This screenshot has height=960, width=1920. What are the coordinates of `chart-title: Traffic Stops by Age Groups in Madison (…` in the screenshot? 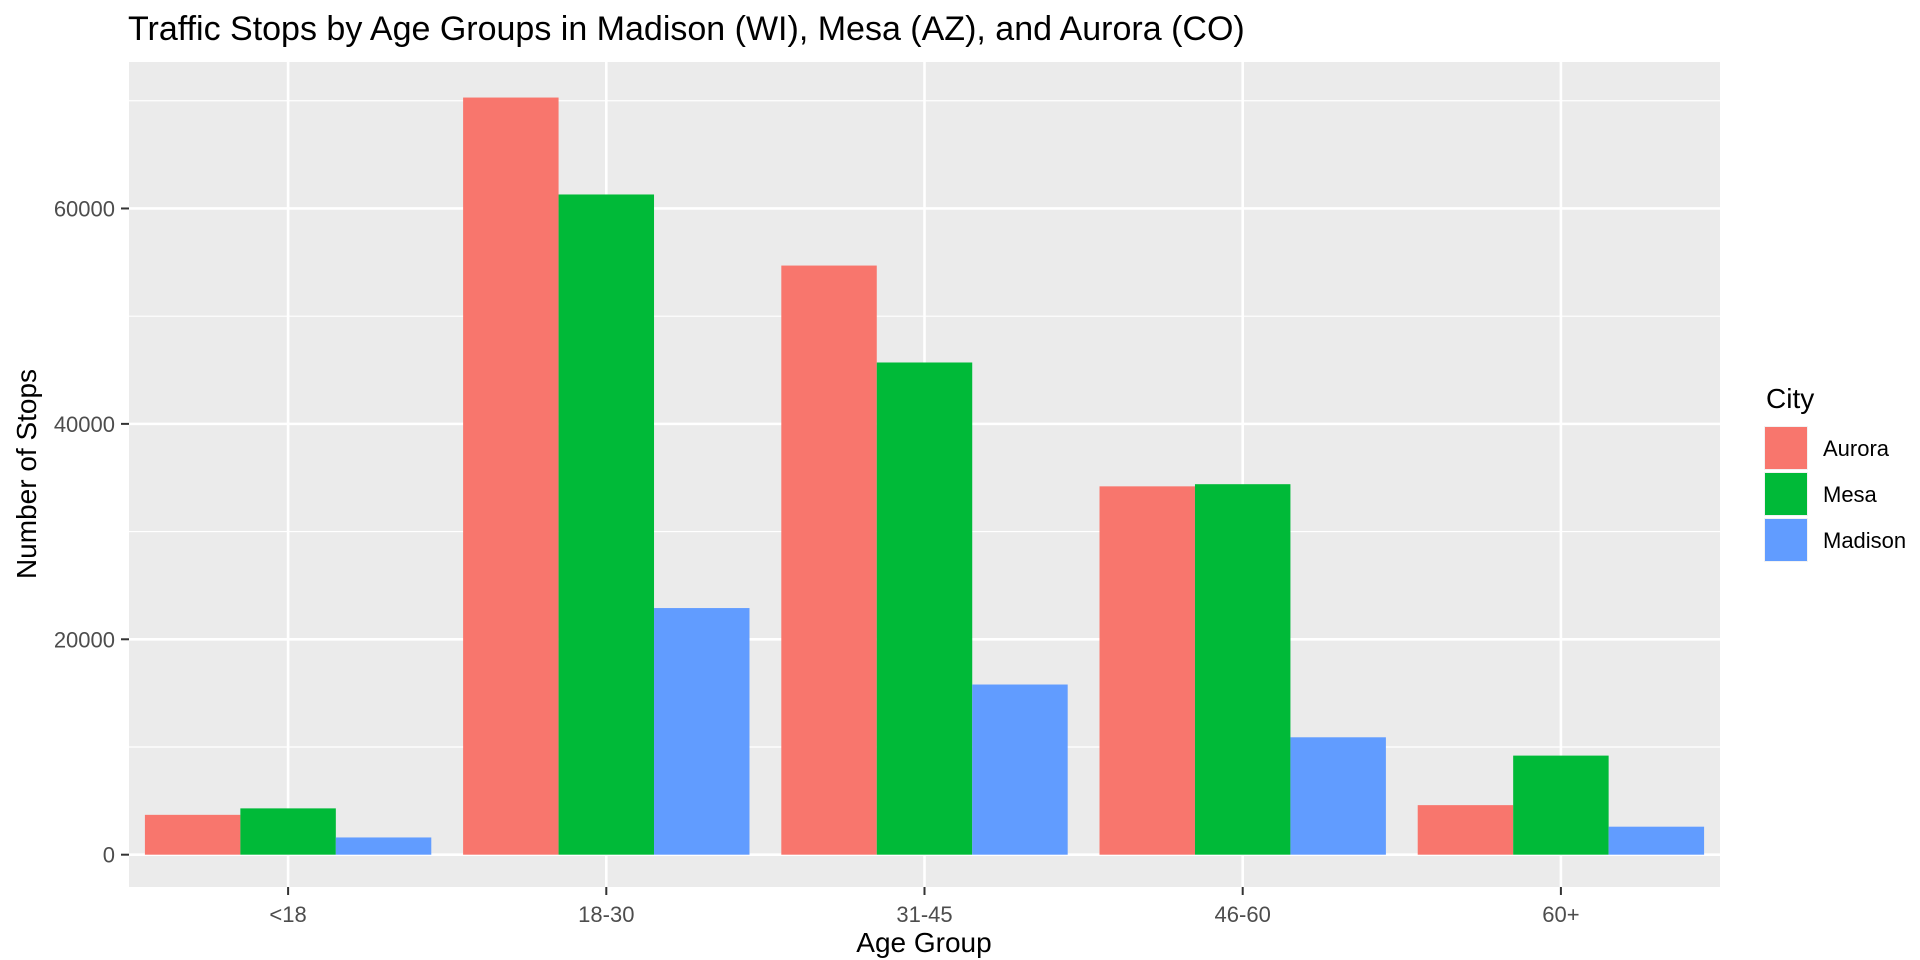 It's located at (686, 29).